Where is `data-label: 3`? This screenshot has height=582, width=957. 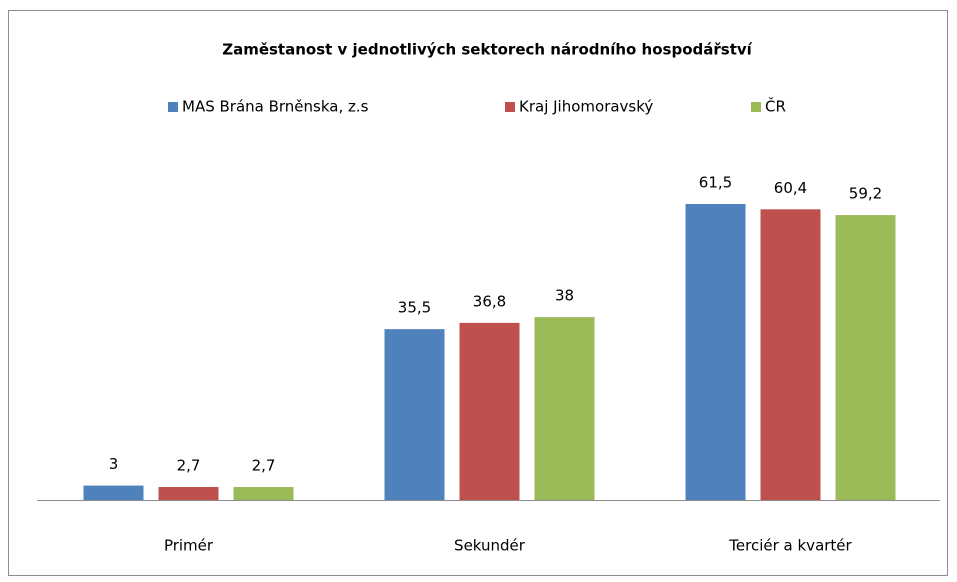
data-label: 3 is located at coordinates (114, 464).